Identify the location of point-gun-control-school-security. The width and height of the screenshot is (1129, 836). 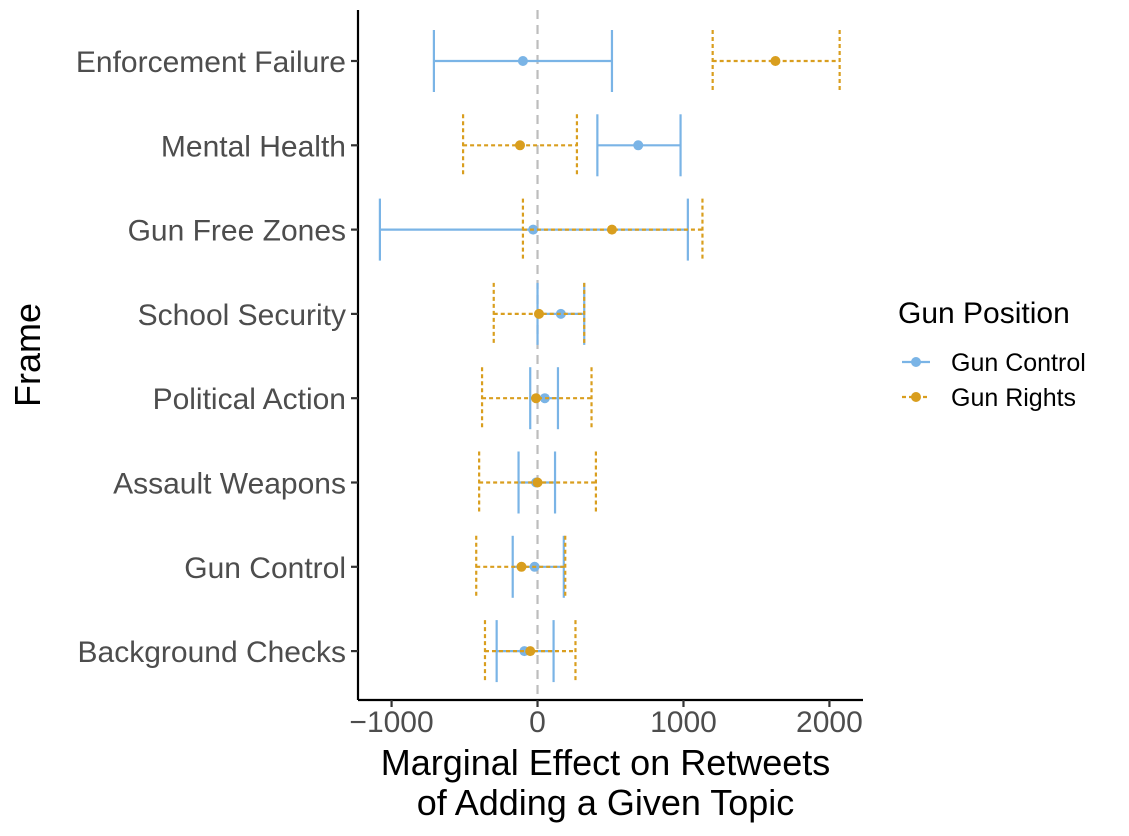
(560, 313).